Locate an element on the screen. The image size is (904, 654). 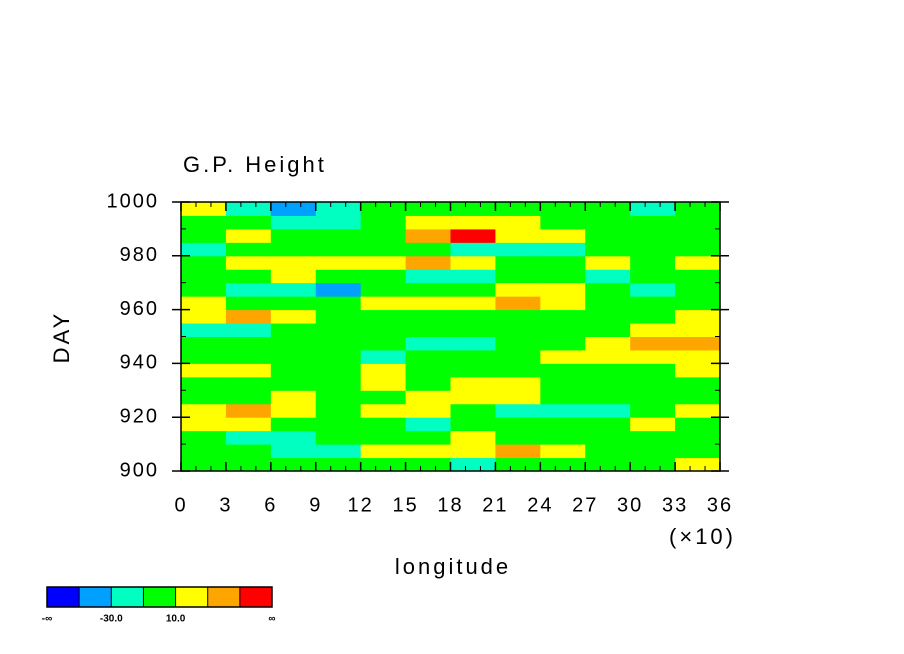
x-scale-label: (×10) is located at coordinates (702, 536).